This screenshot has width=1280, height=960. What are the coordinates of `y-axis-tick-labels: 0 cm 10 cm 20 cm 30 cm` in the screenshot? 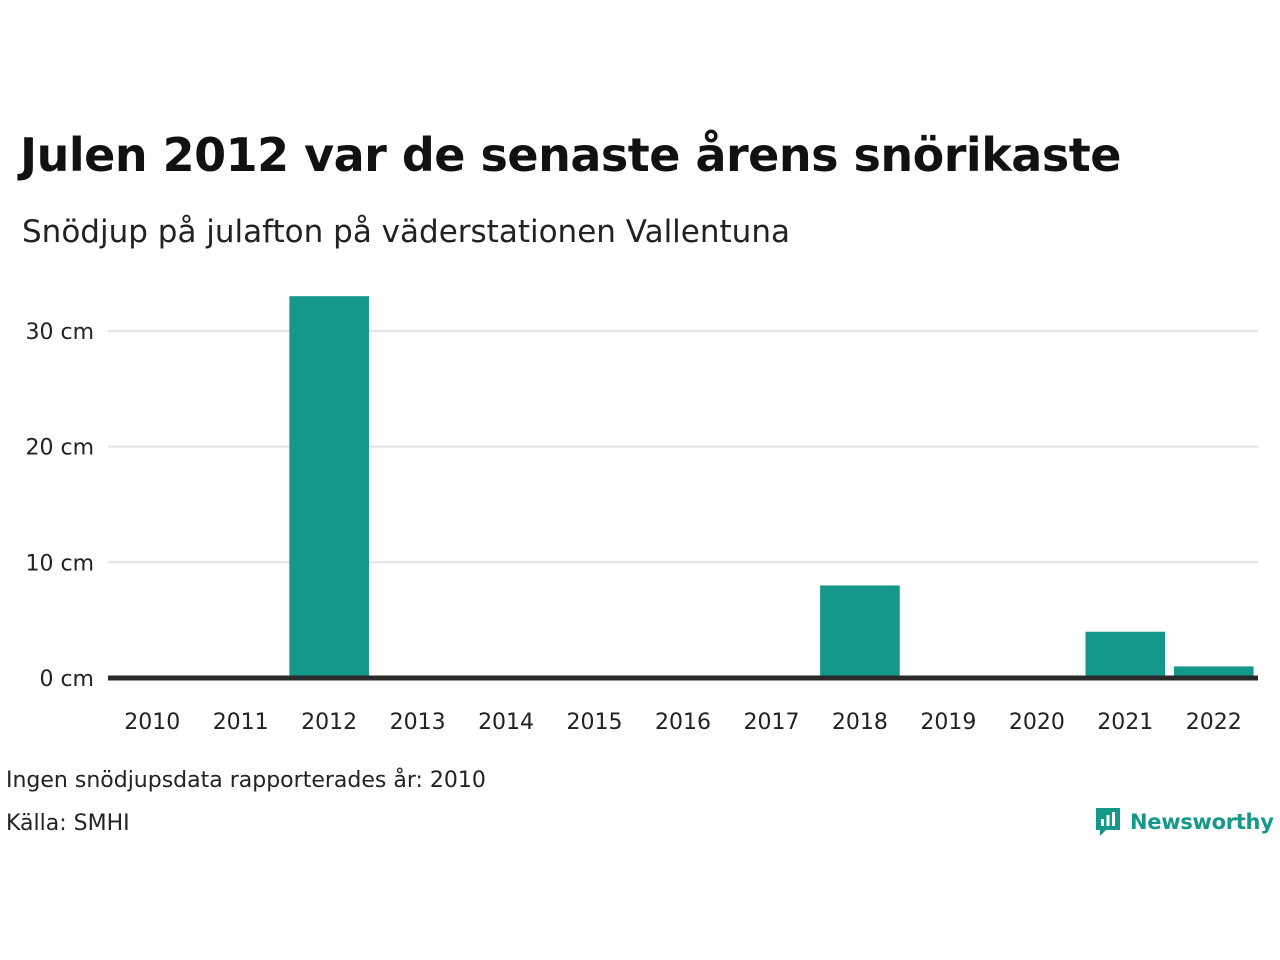 It's located at (59, 506).